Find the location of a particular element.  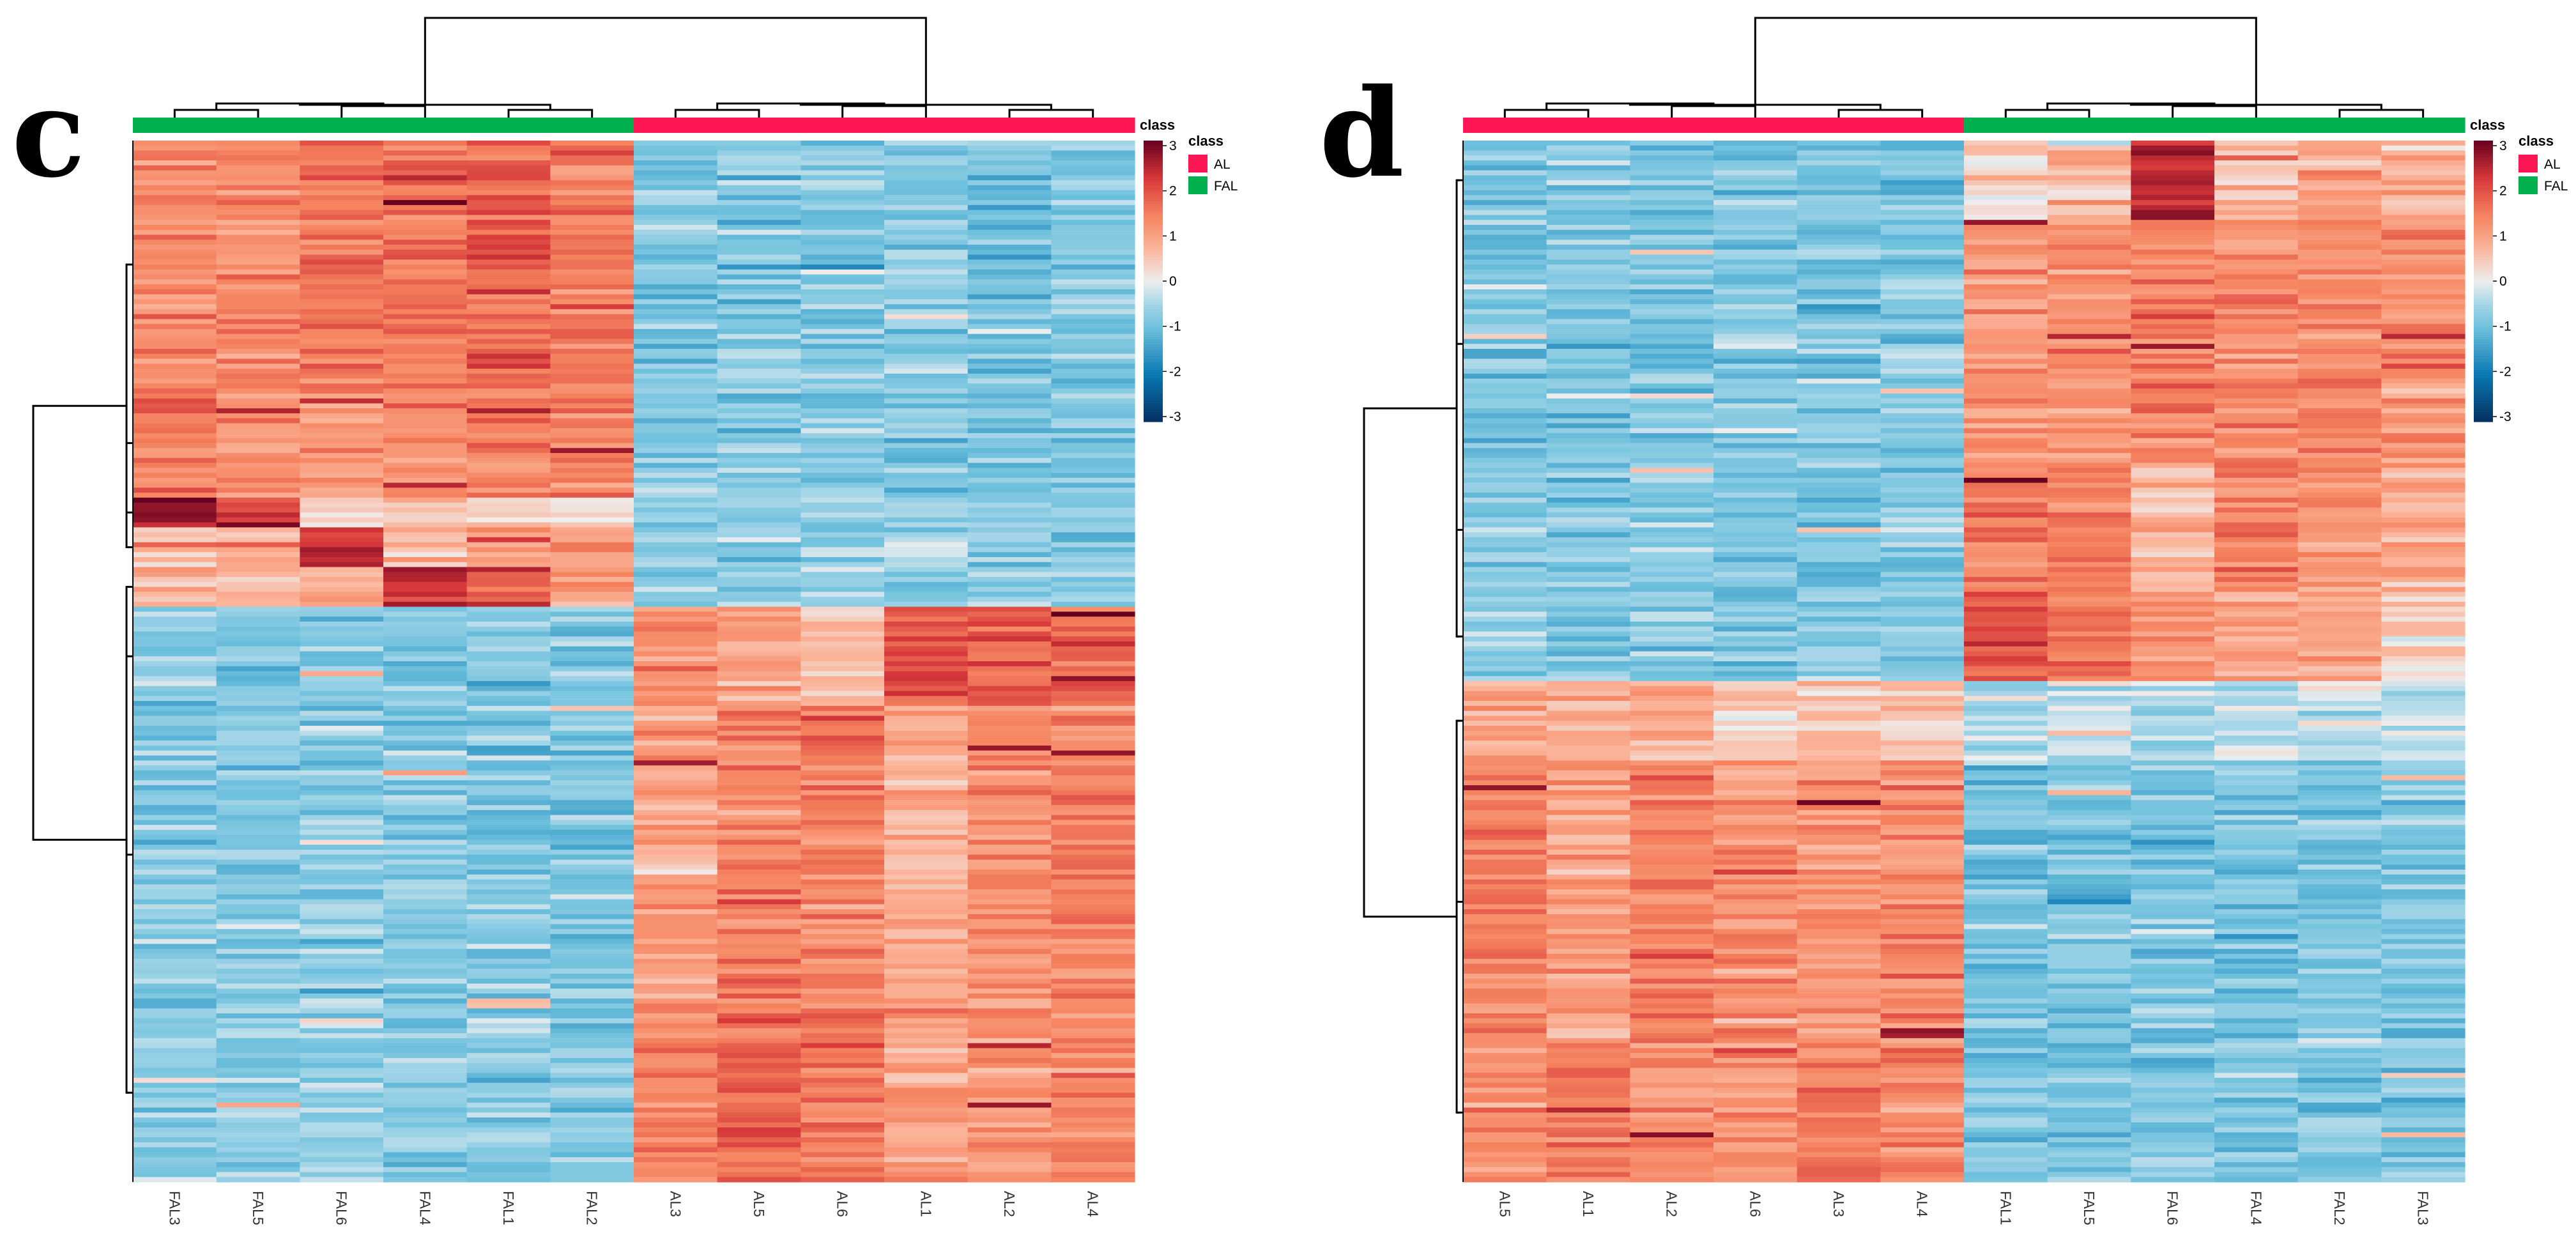

colorbar-segment is located at coordinates (1153, 399).